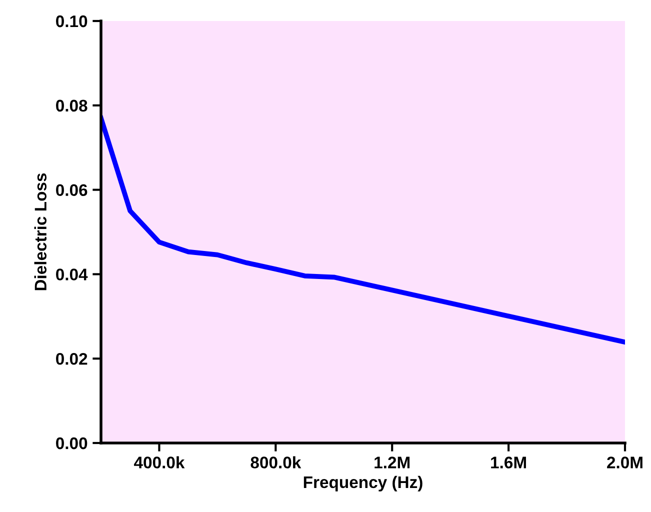  What do you see at coordinates (72, 359) in the screenshot?
I see `y-tick-label: 0.02` at bounding box center [72, 359].